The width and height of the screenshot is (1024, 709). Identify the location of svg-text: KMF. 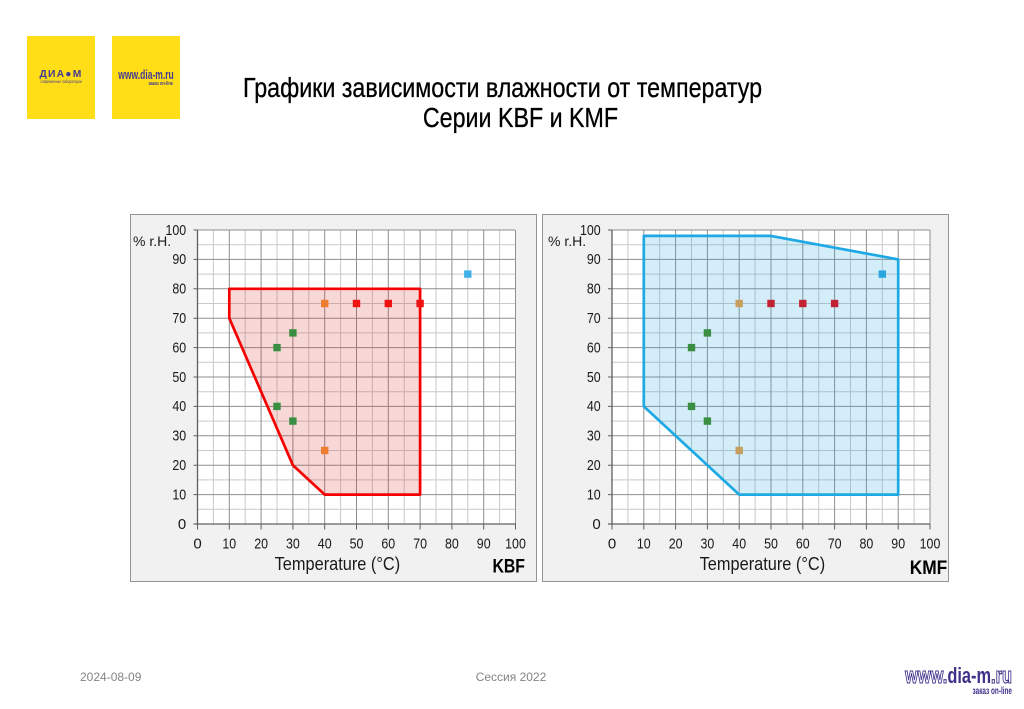
(929, 568).